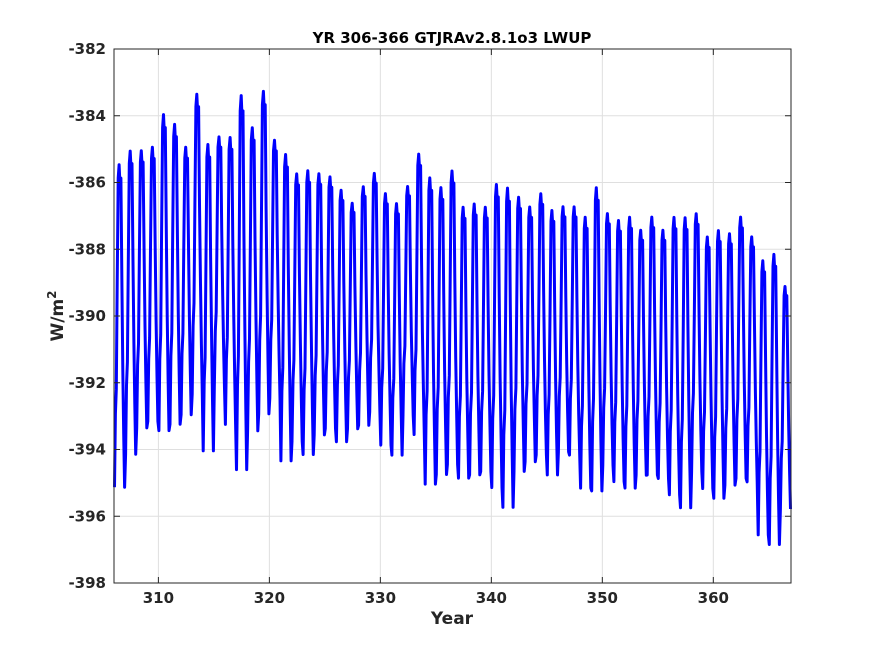  I want to click on y-tick-label: -396, so click(87, 516).